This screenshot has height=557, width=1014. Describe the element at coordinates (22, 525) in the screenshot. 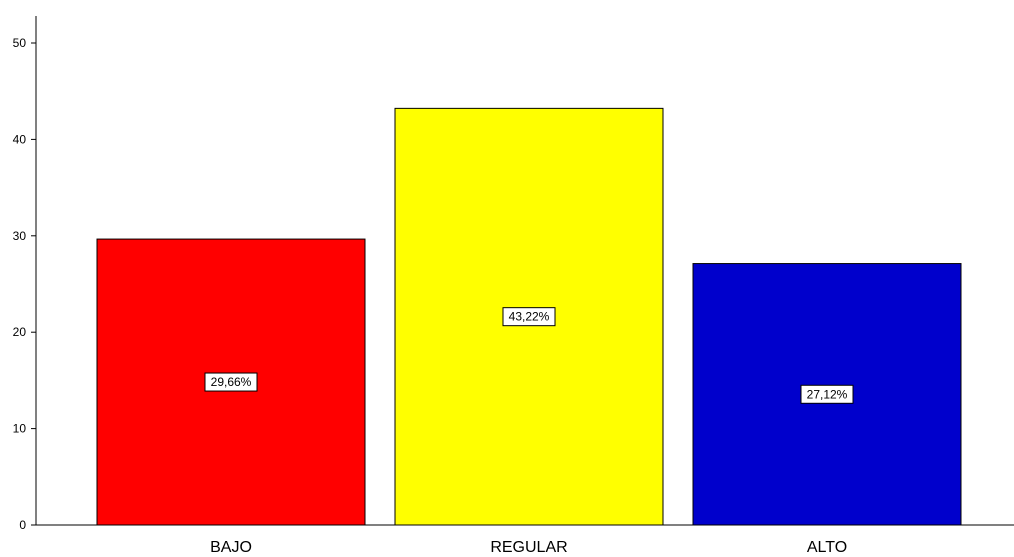

I see `y-tick-label: 0` at that location.